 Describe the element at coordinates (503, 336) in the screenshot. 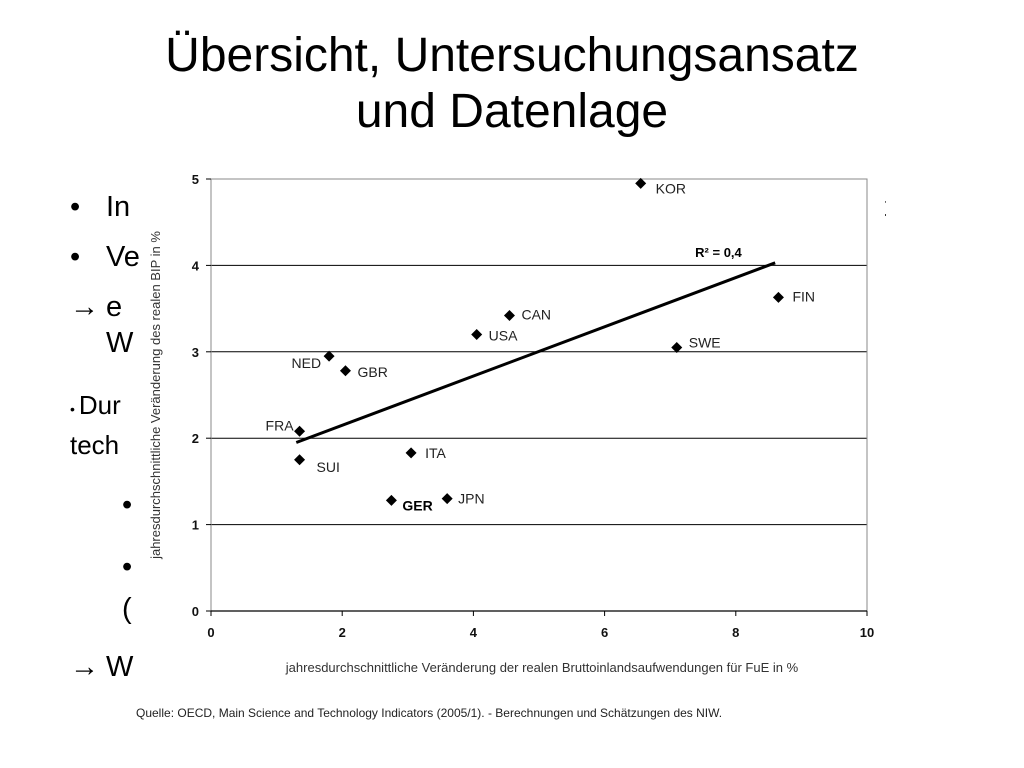

I see `data-label: USA` at that location.